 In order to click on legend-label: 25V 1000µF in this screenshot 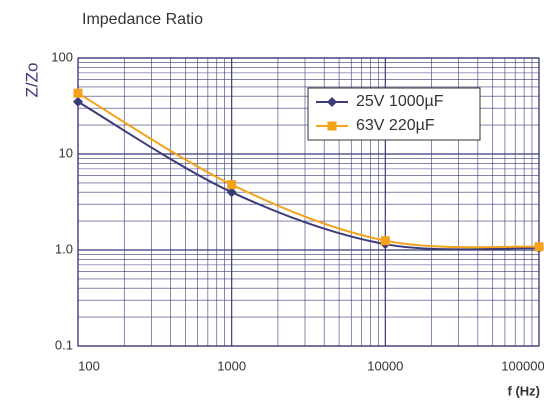, I will do `click(400, 101)`.